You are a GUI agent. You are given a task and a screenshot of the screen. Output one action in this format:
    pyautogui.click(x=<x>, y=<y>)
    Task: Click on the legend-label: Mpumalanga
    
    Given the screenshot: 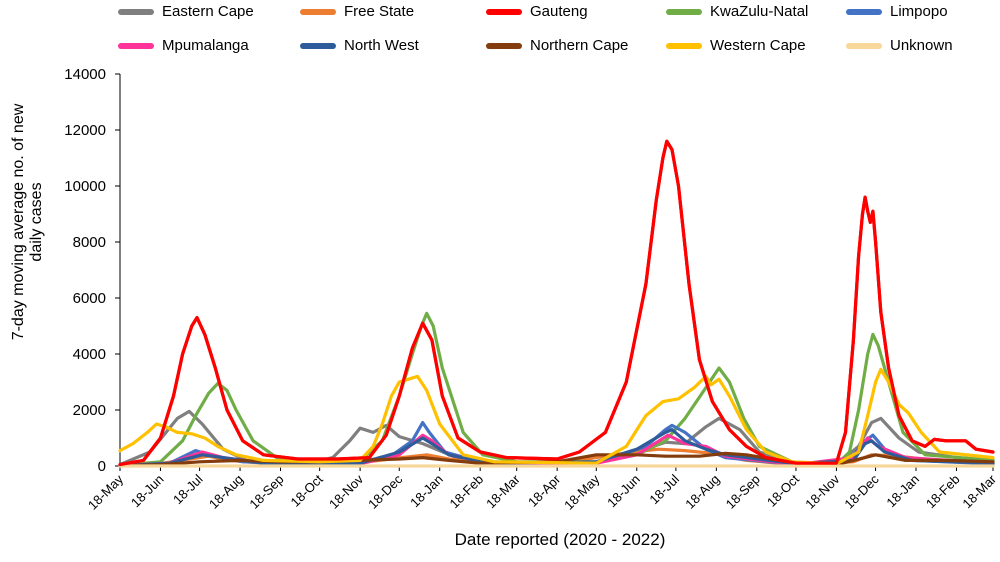 What is the action you would take?
    pyautogui.click(x=205, y=45)
    